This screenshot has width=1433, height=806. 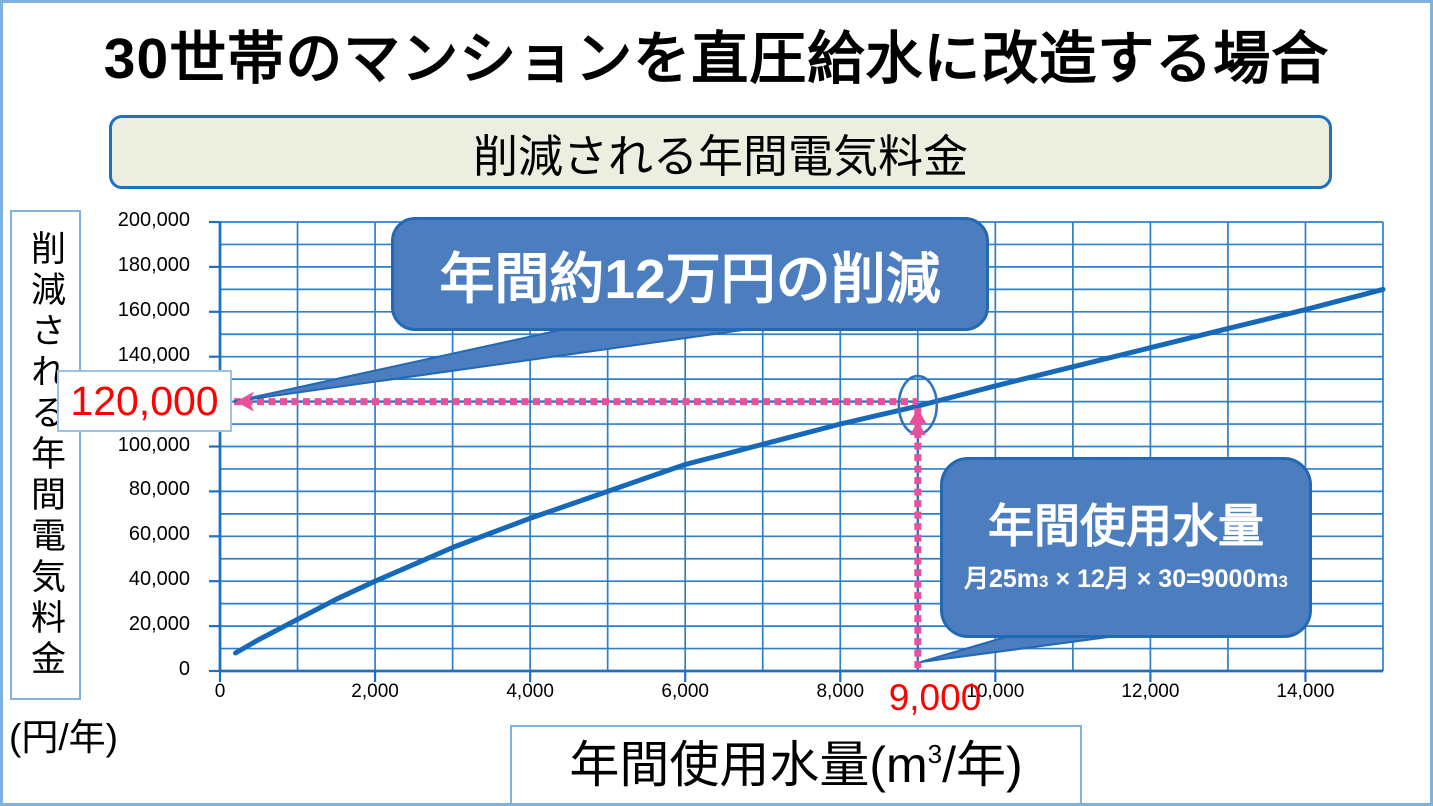 I want to click on y-axis-unit: (円/年), so click(x=63, y=737).